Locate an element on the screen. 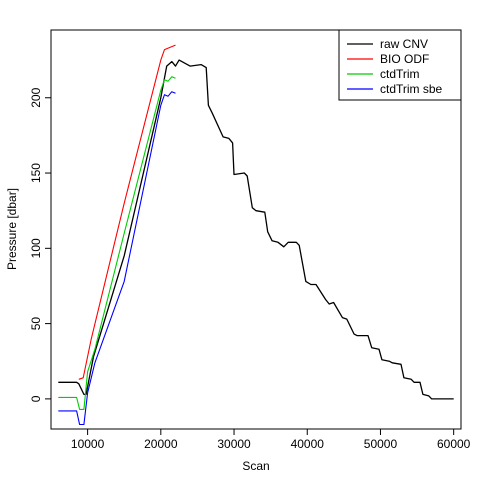  legend-box is located at coordinates (400, 65).